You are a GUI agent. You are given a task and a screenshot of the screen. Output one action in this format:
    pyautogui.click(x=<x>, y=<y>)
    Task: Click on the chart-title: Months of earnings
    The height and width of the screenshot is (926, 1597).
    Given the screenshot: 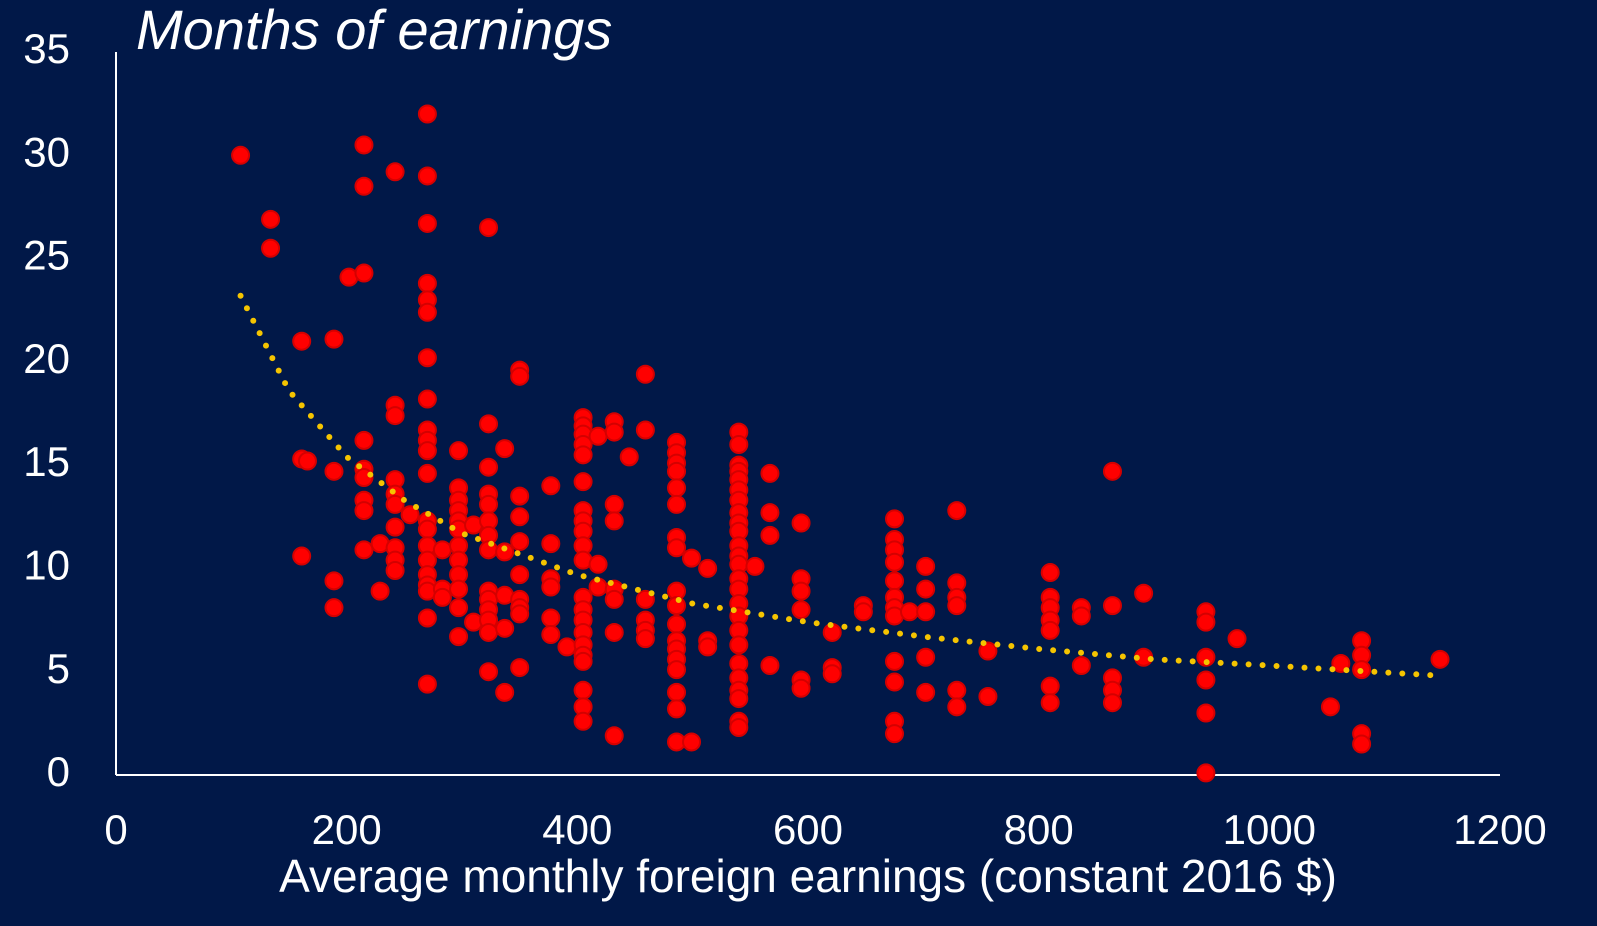 What is the action you would take?
    pyautogui.click(x=374, y=30)
    